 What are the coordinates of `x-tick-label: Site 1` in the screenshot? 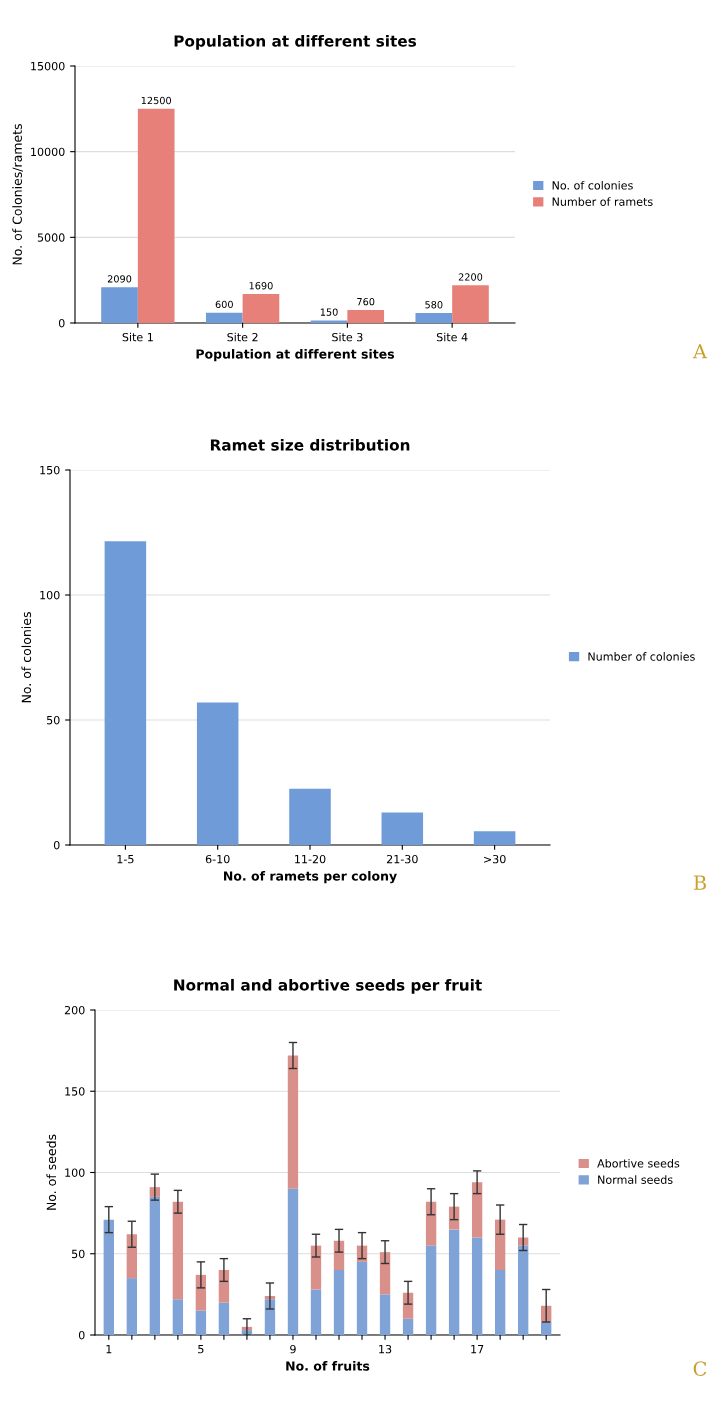 It's located at (137, 337).